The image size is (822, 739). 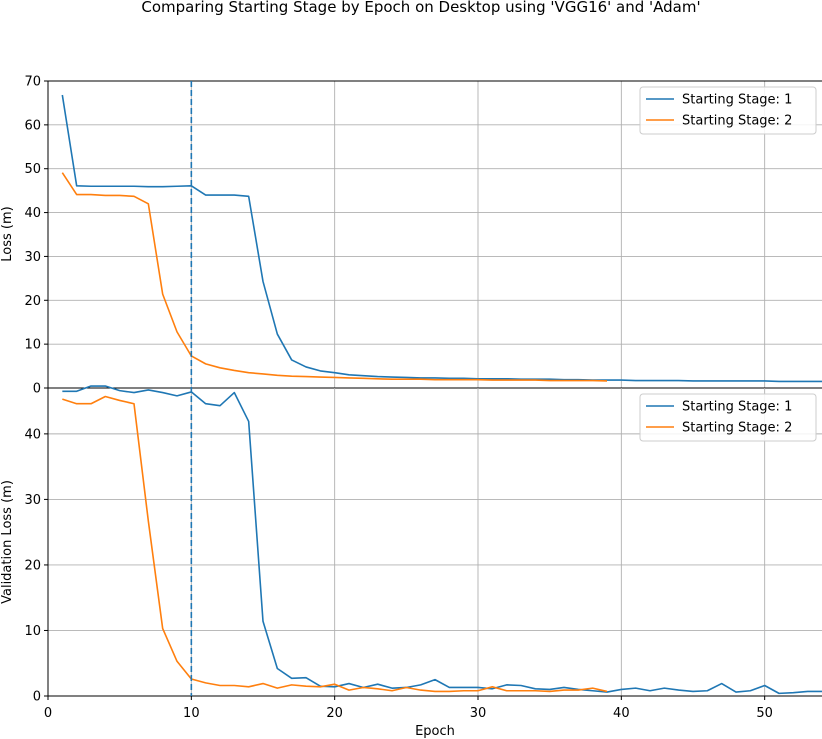 What do you see at coordinates (478, 713) in the screenshot?
I see `x-tick-label: 30` at bounding box center [478, 713].